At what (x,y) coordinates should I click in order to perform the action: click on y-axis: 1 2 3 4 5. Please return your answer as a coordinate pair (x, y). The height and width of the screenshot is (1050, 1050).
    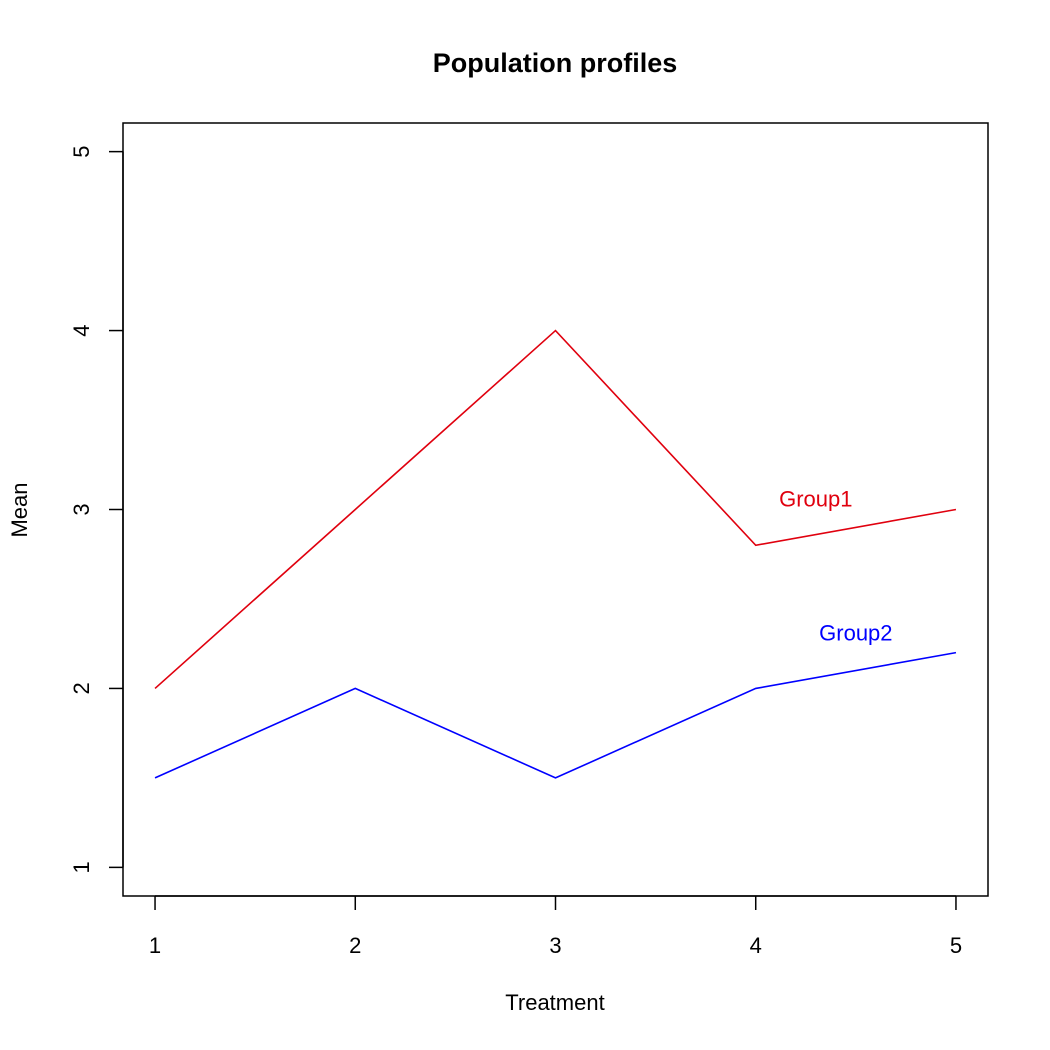
    Looking at the image, I should click on (96, 509).